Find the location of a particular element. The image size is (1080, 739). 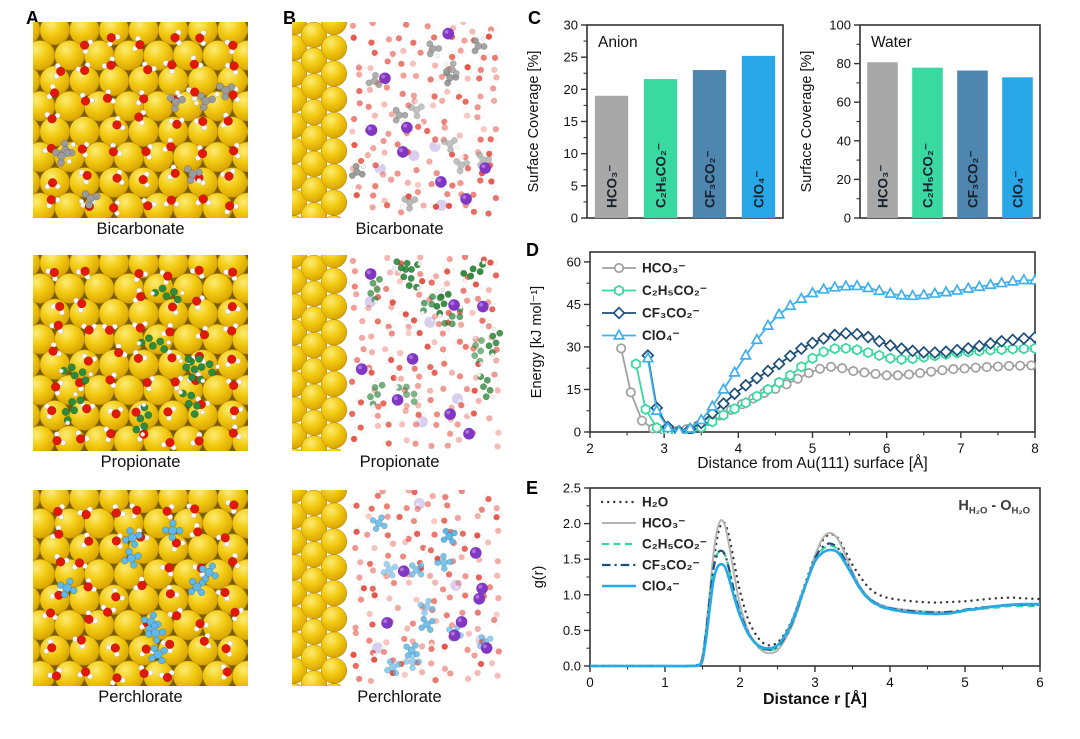

panel-label-d: D is located at coordinates (532, 250).